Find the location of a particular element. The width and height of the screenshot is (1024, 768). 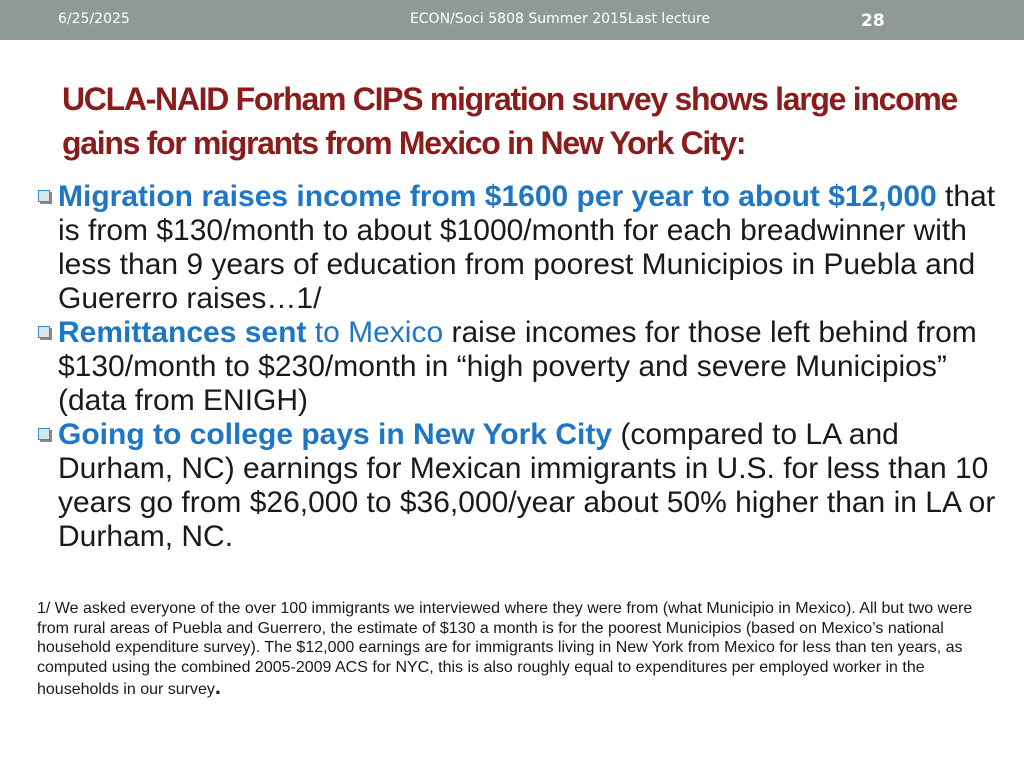

slide-footer-text: ECON/Soci 5808 Summer 2015Last lecture is located at coordinates (560, 19).